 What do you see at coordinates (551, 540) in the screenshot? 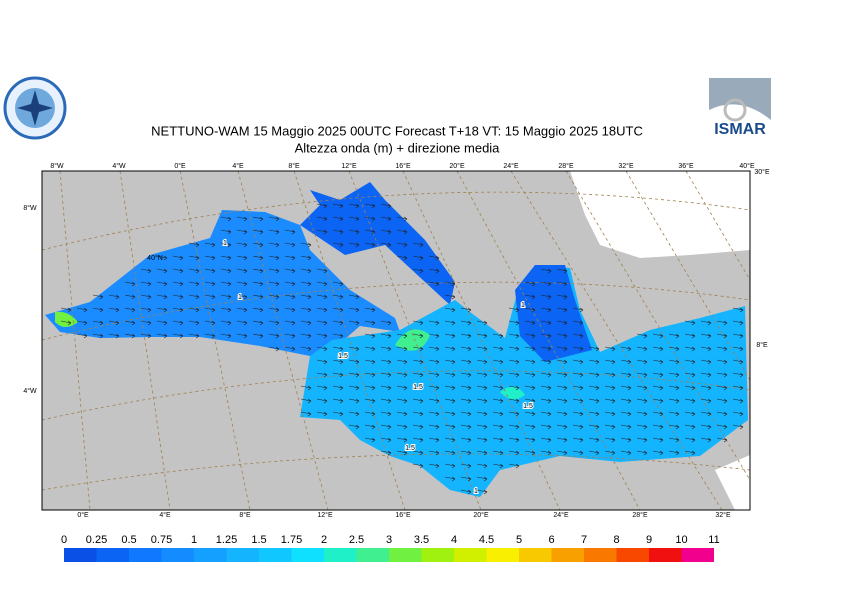
I see `colorbar-label: 6` at bounding box center [551, 540].